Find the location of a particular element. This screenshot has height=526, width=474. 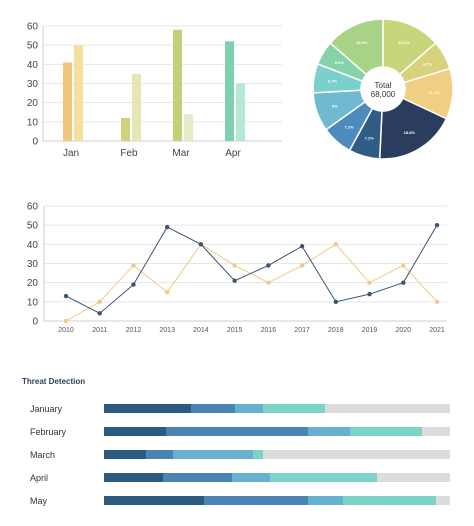

x-tick-label: 2013 is located at coordinates (167, 330).